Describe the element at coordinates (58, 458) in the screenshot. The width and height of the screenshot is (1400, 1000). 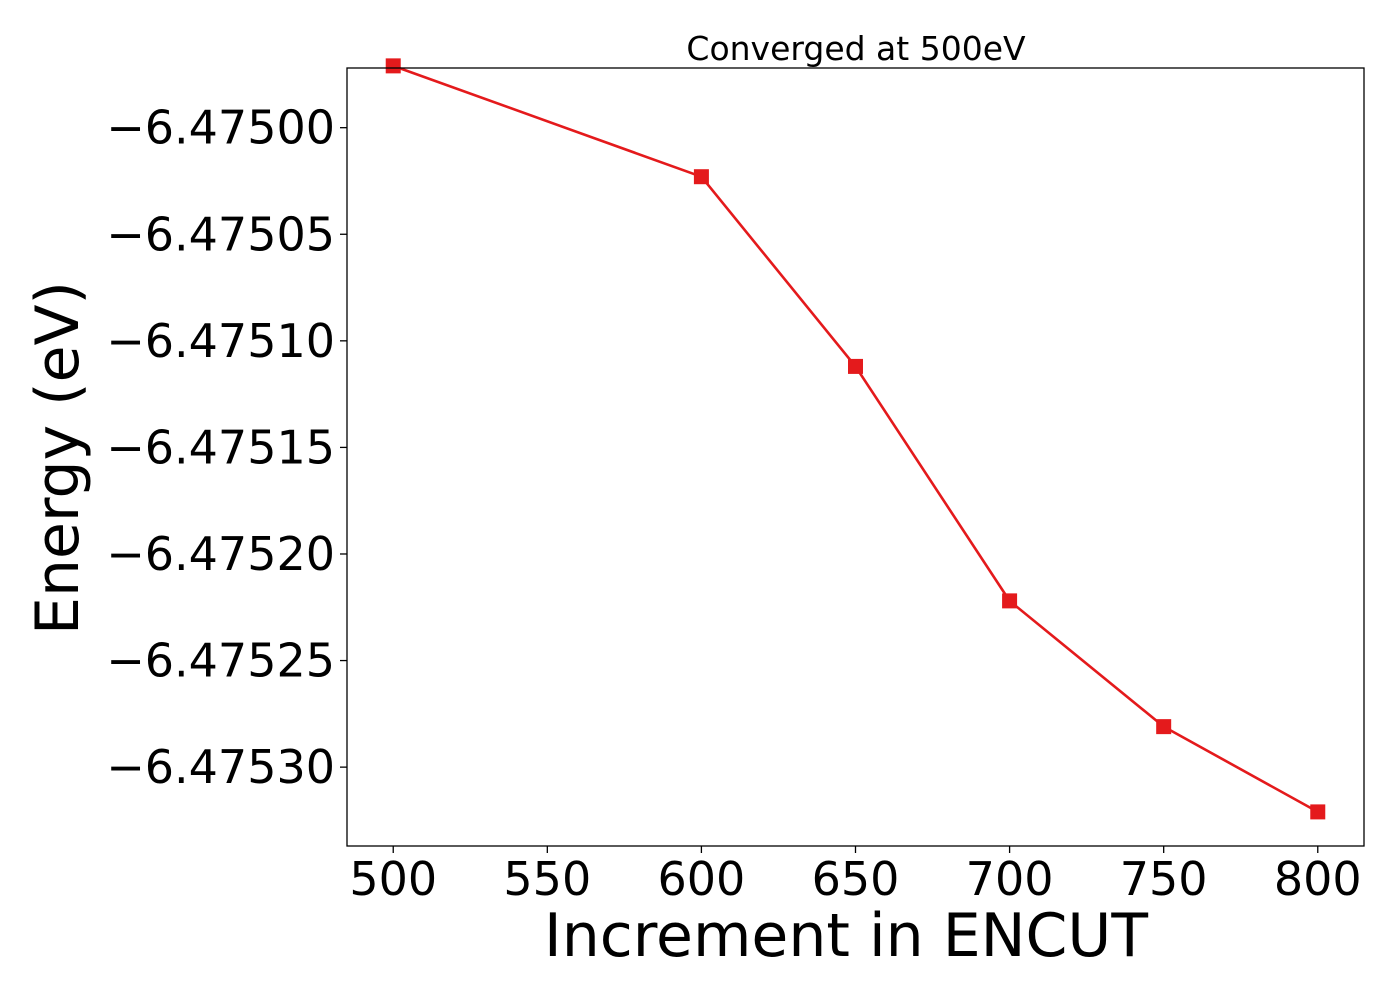
I see `y-axis-label: Energy (eV)` at that location.